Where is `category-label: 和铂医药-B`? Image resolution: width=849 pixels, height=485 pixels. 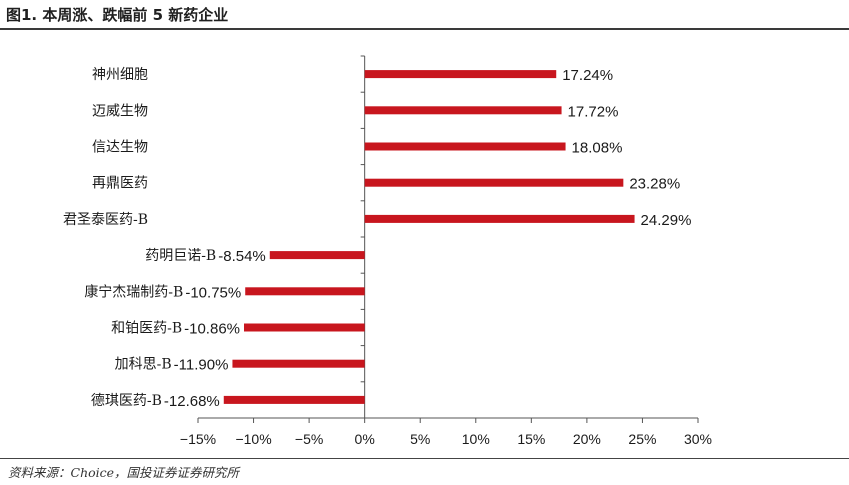 category-label: 和铂医药-B is located at coordinates (146, 329).